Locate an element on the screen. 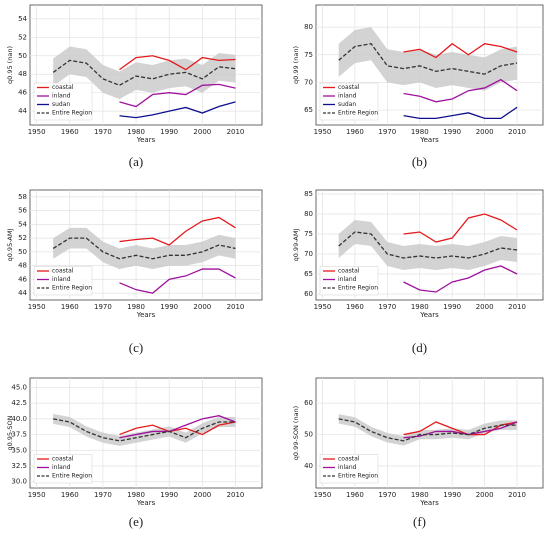 The height and width of the screenshot is (540, 550). y-axis-label: q0.95-AMJ is located at coordinates (10, 245).